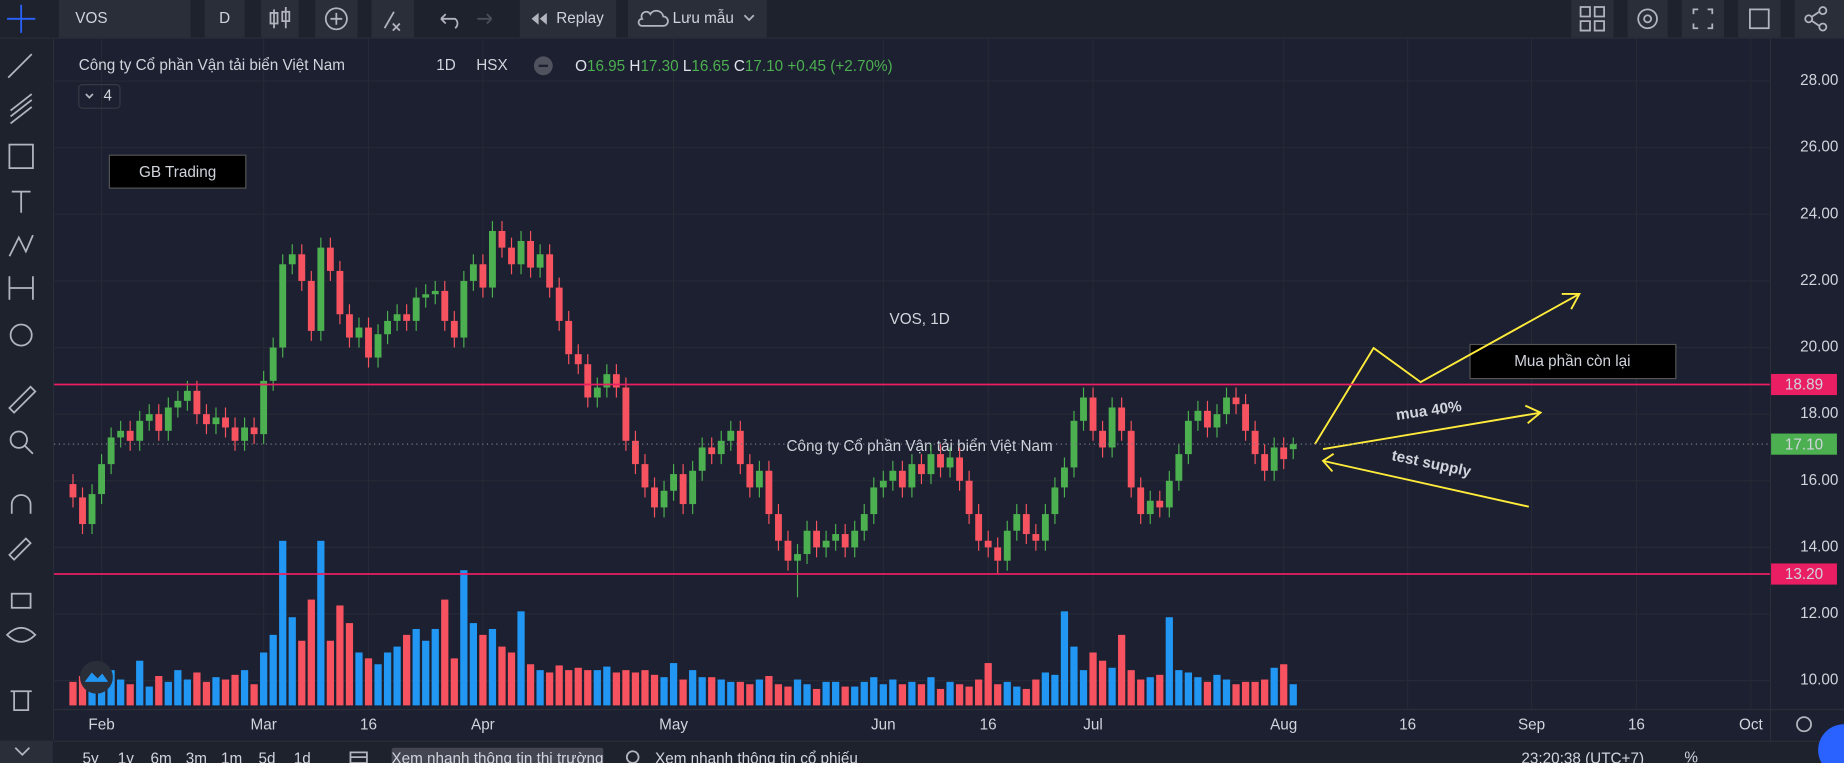 This screenshot has height=763, width=1844. Describe the element at coordinates (1759, 19) in the screenshot. I see `snapshot-button` at that location.